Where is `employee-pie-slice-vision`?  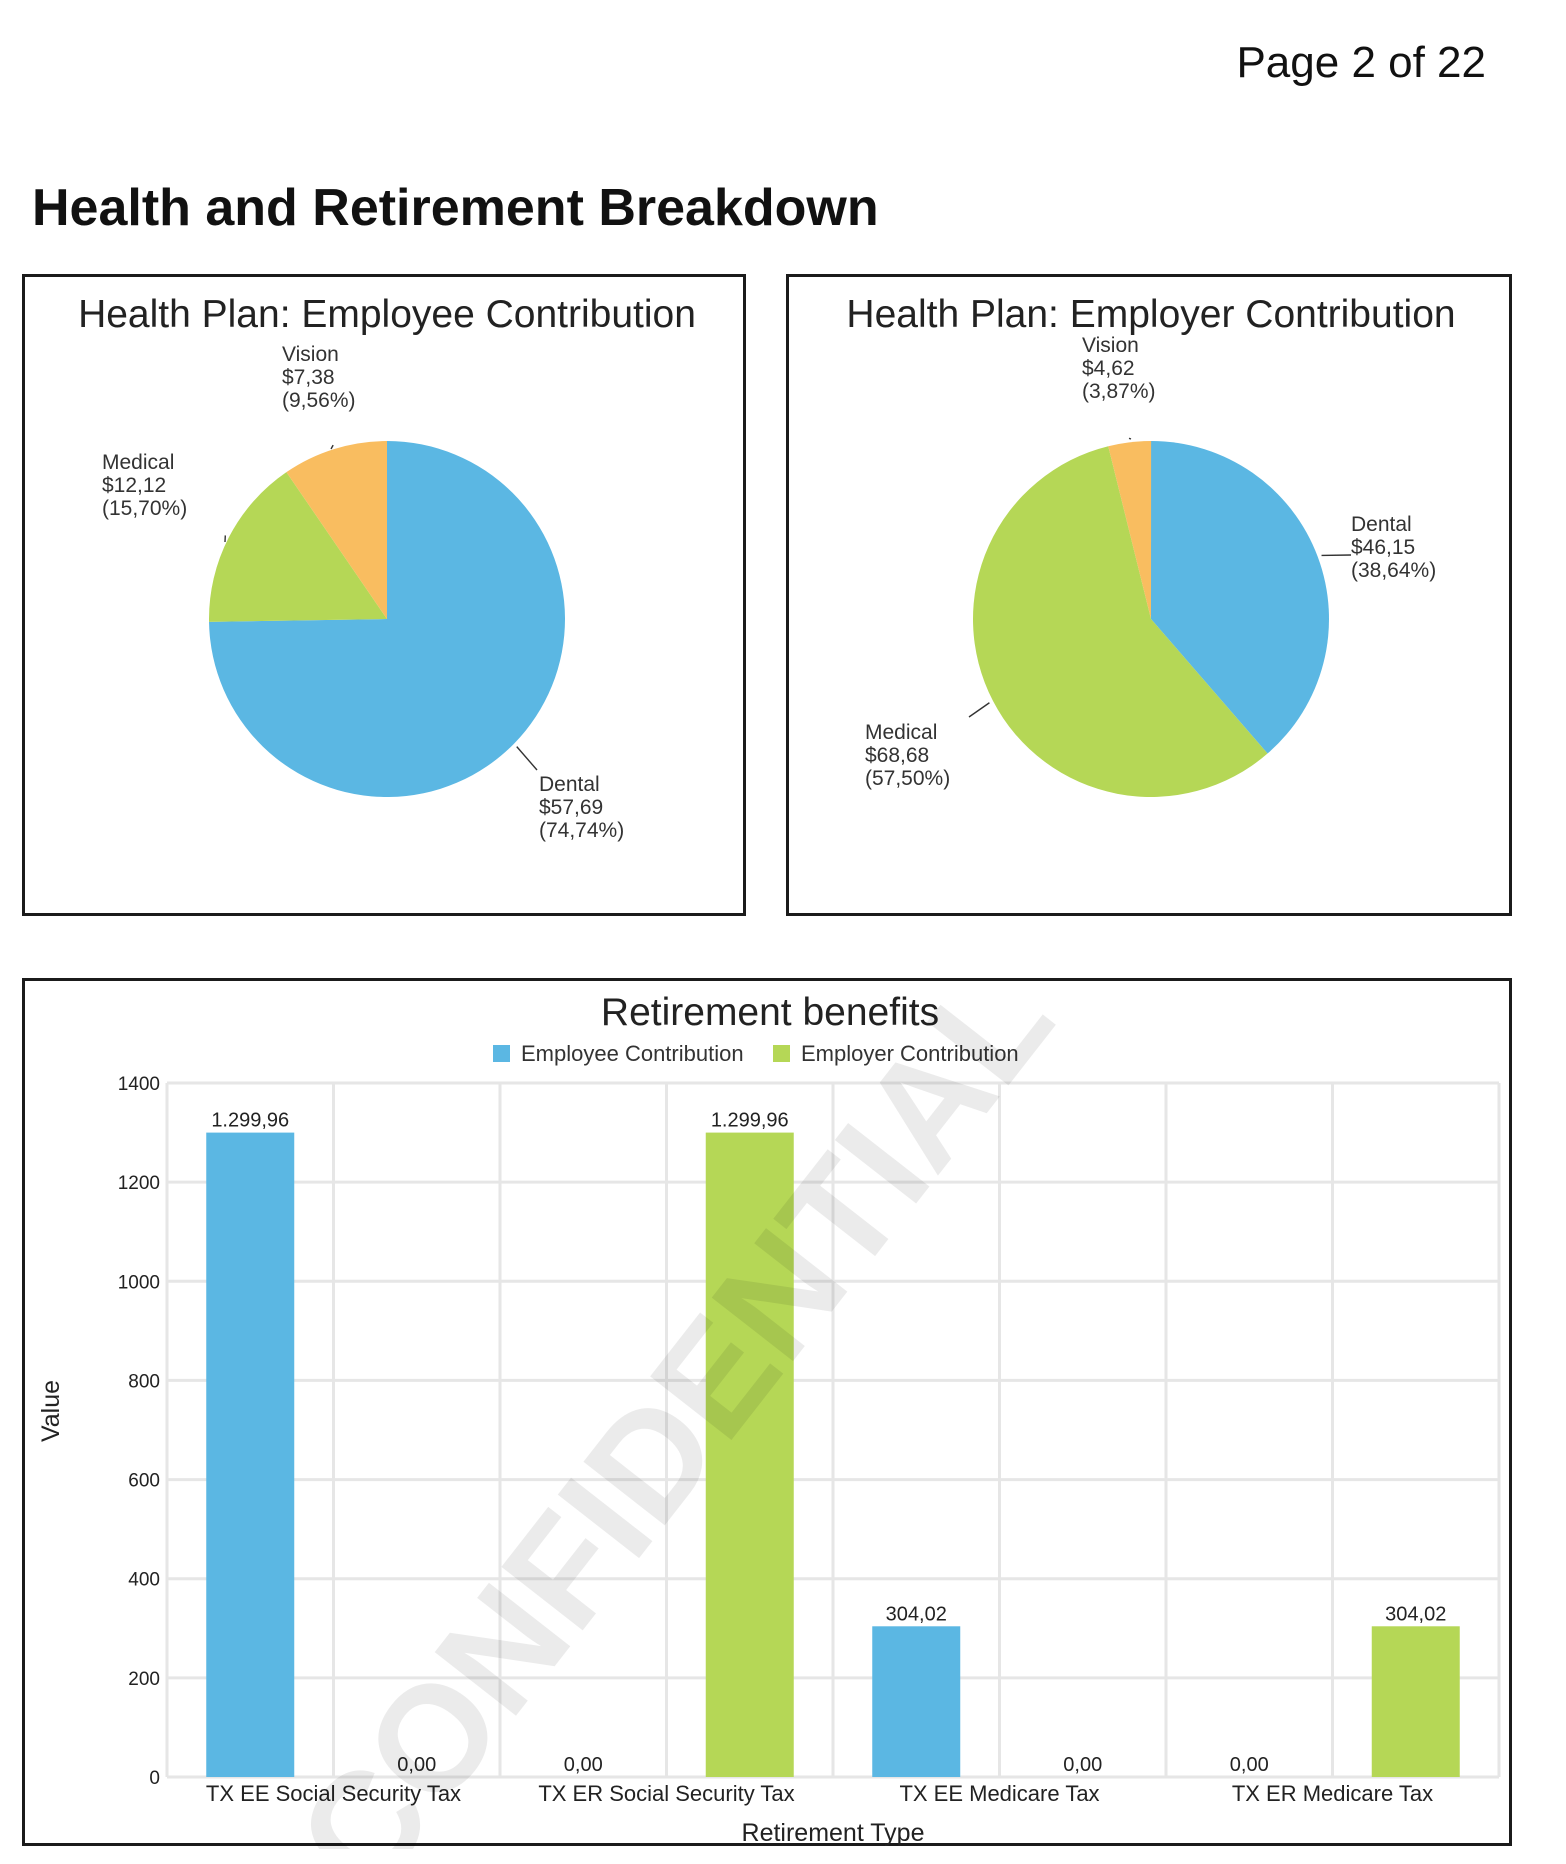
employee-pie-slice-vision is located at coordinates (336, 530).